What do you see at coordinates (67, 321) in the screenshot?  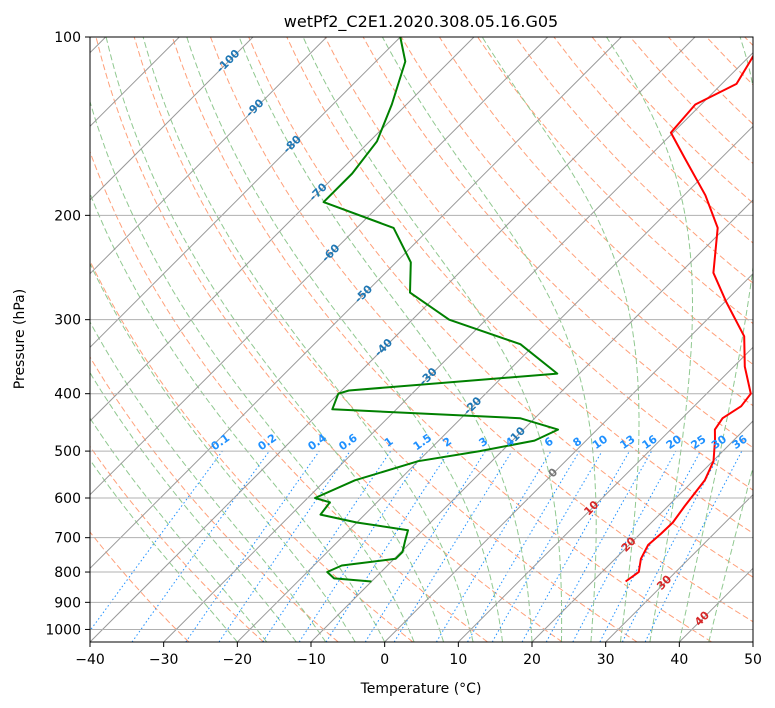 I see `y-tick-label: 300` at bounding box center [67, 321].